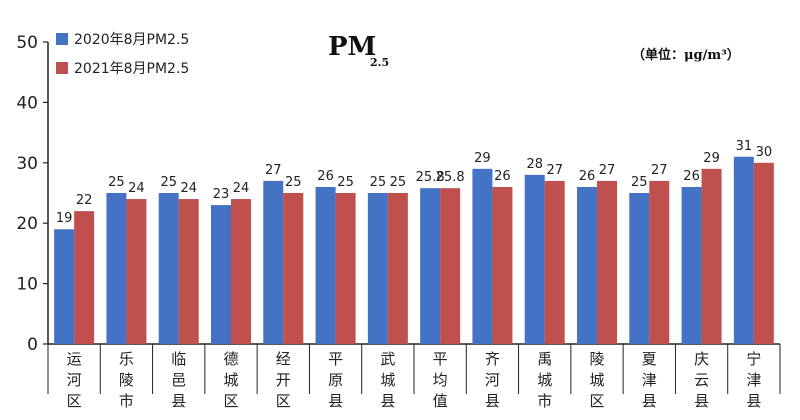 The width and height of the screenshot is (800, 420). I want to click on data-label-2020: 28, so click(534, 164).